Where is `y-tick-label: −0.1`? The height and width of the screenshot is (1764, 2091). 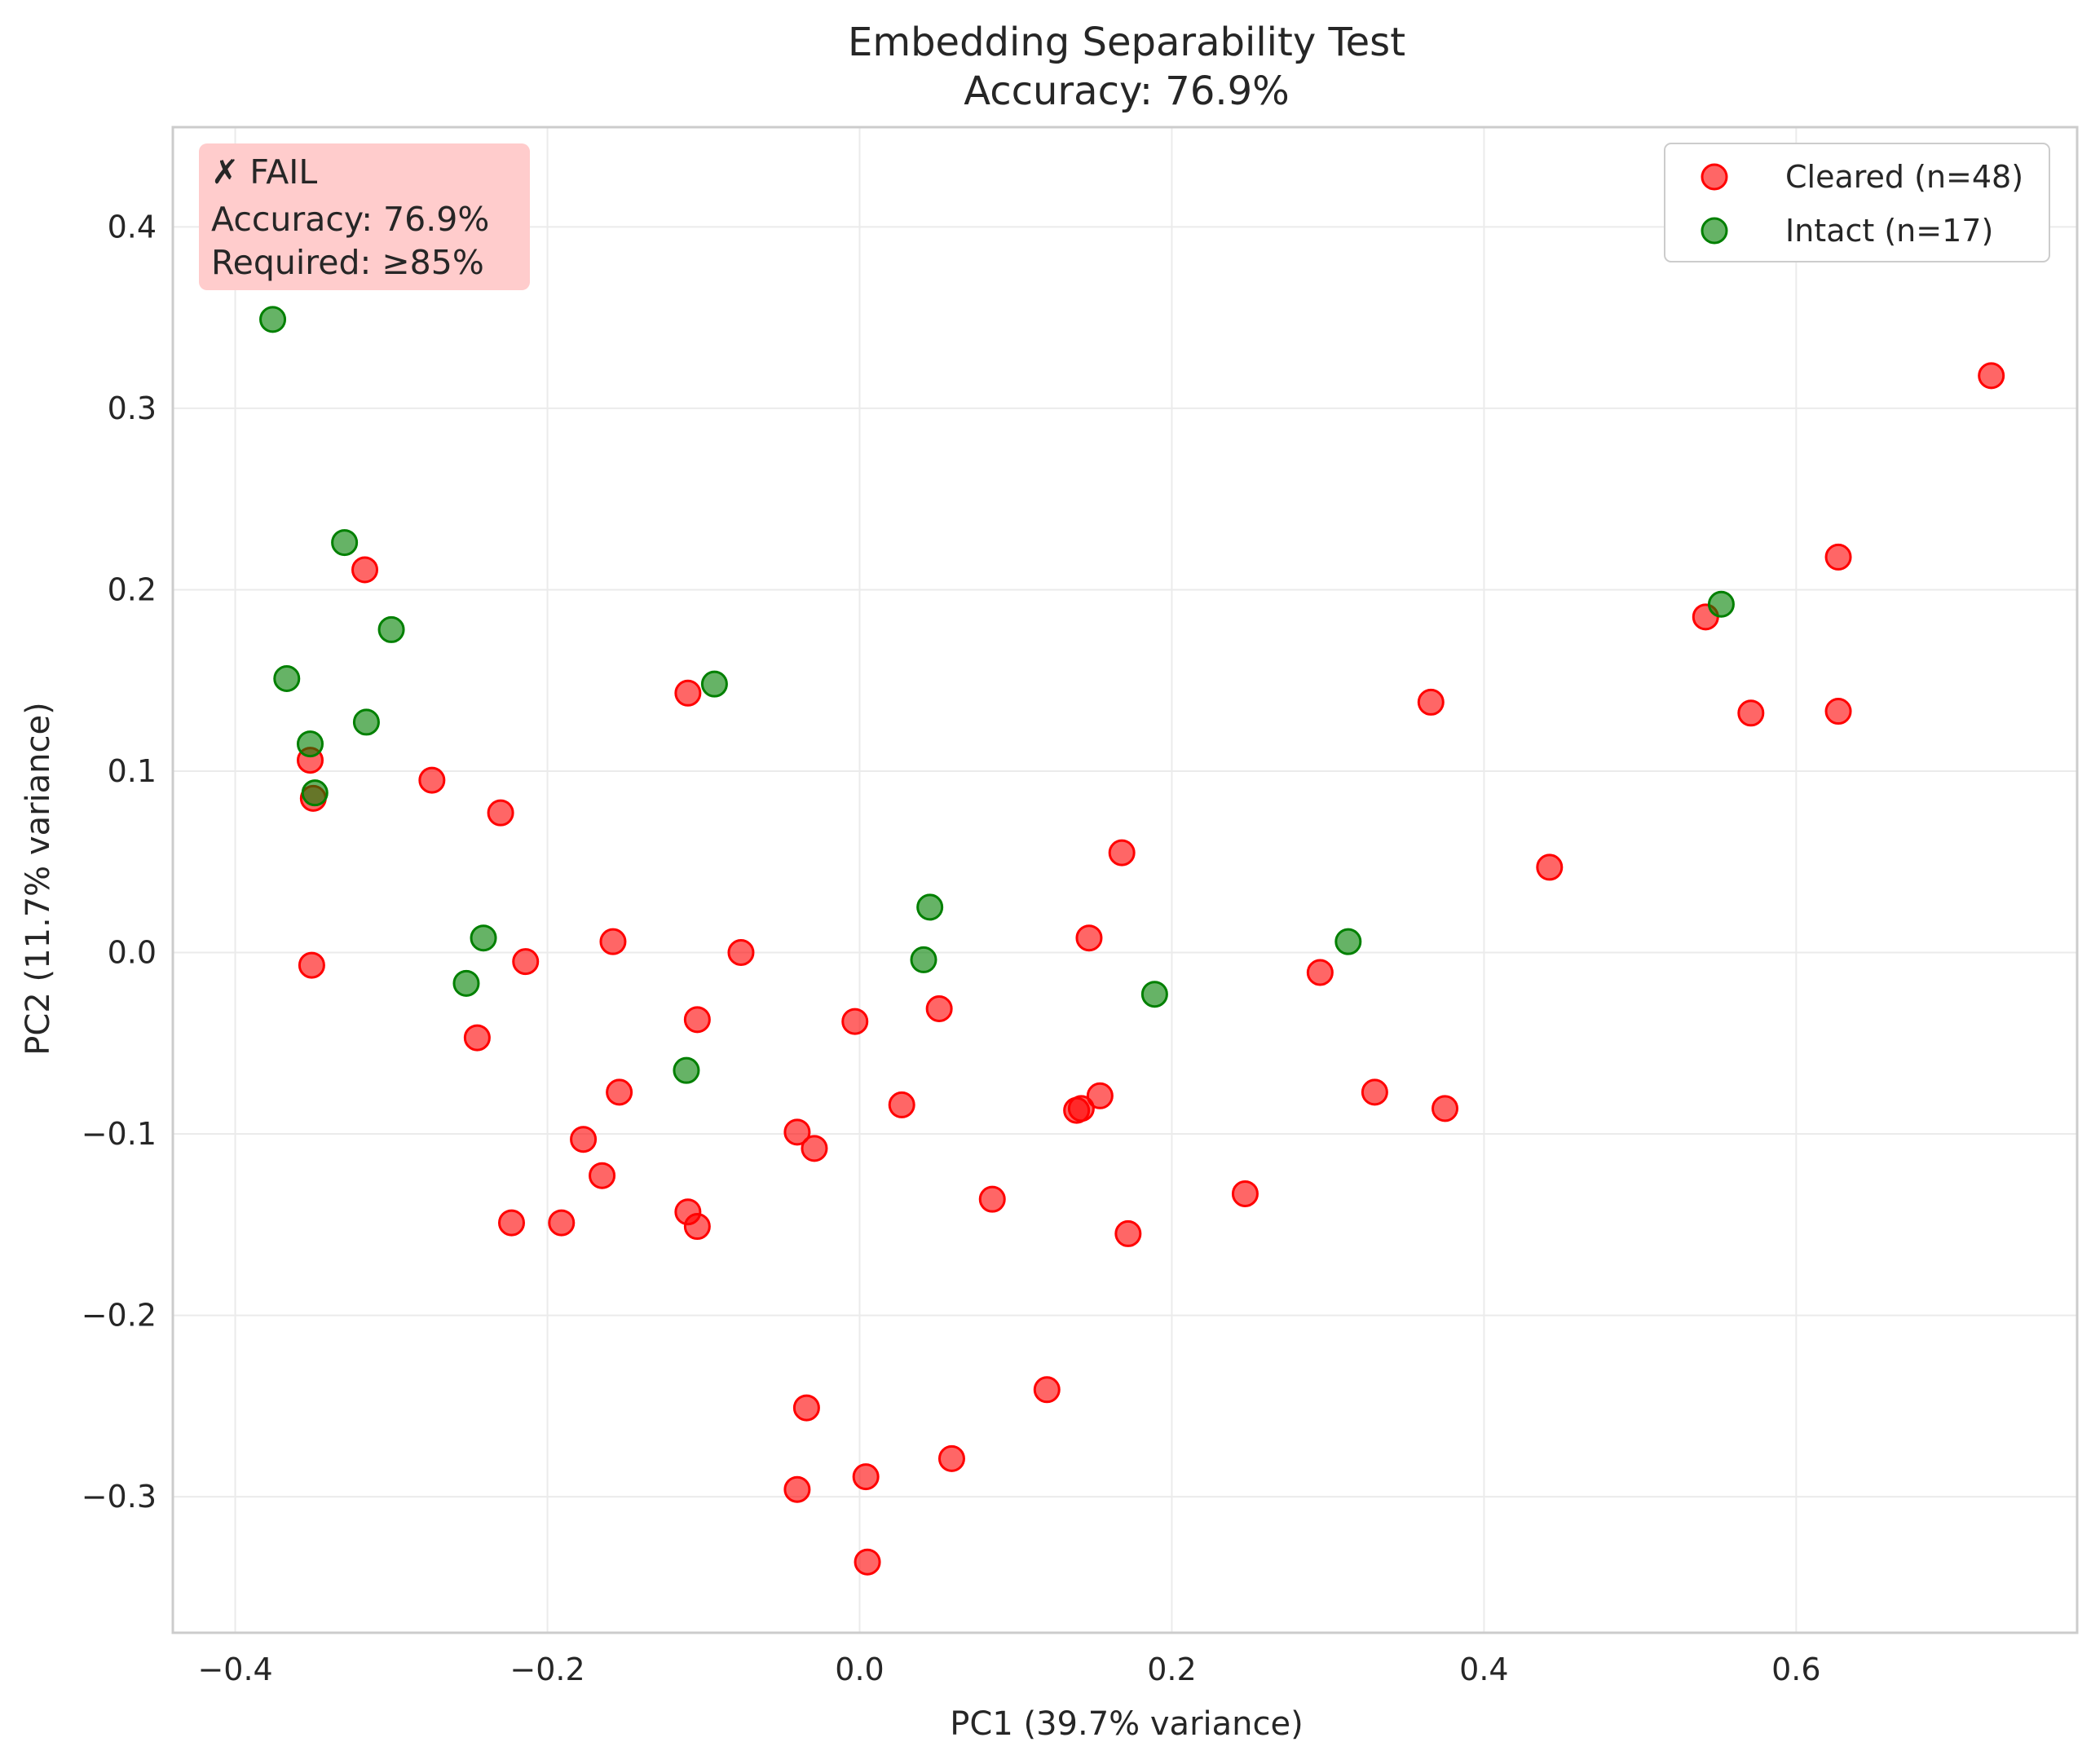
y-tick-label: −0.1 is located at coordinates (120, 1134).